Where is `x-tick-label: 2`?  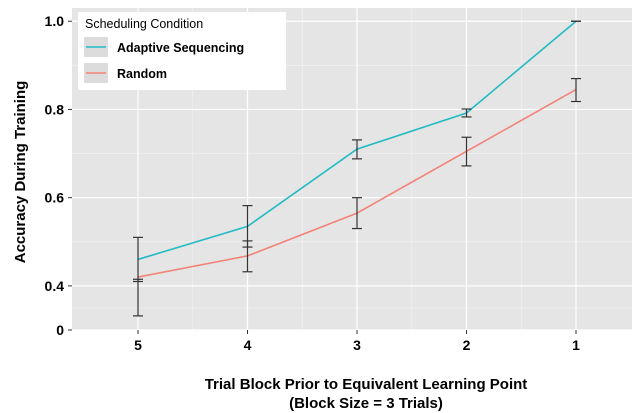 x-tick-label: 2 is located at coordinates (467, 345).